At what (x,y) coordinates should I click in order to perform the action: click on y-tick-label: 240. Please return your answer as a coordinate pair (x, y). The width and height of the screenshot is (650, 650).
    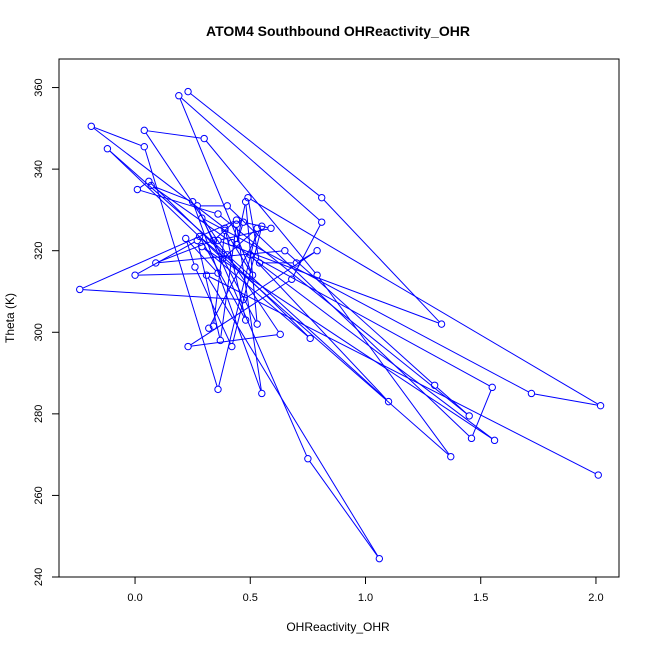
    Looking at the image, I should click on (39, 577).